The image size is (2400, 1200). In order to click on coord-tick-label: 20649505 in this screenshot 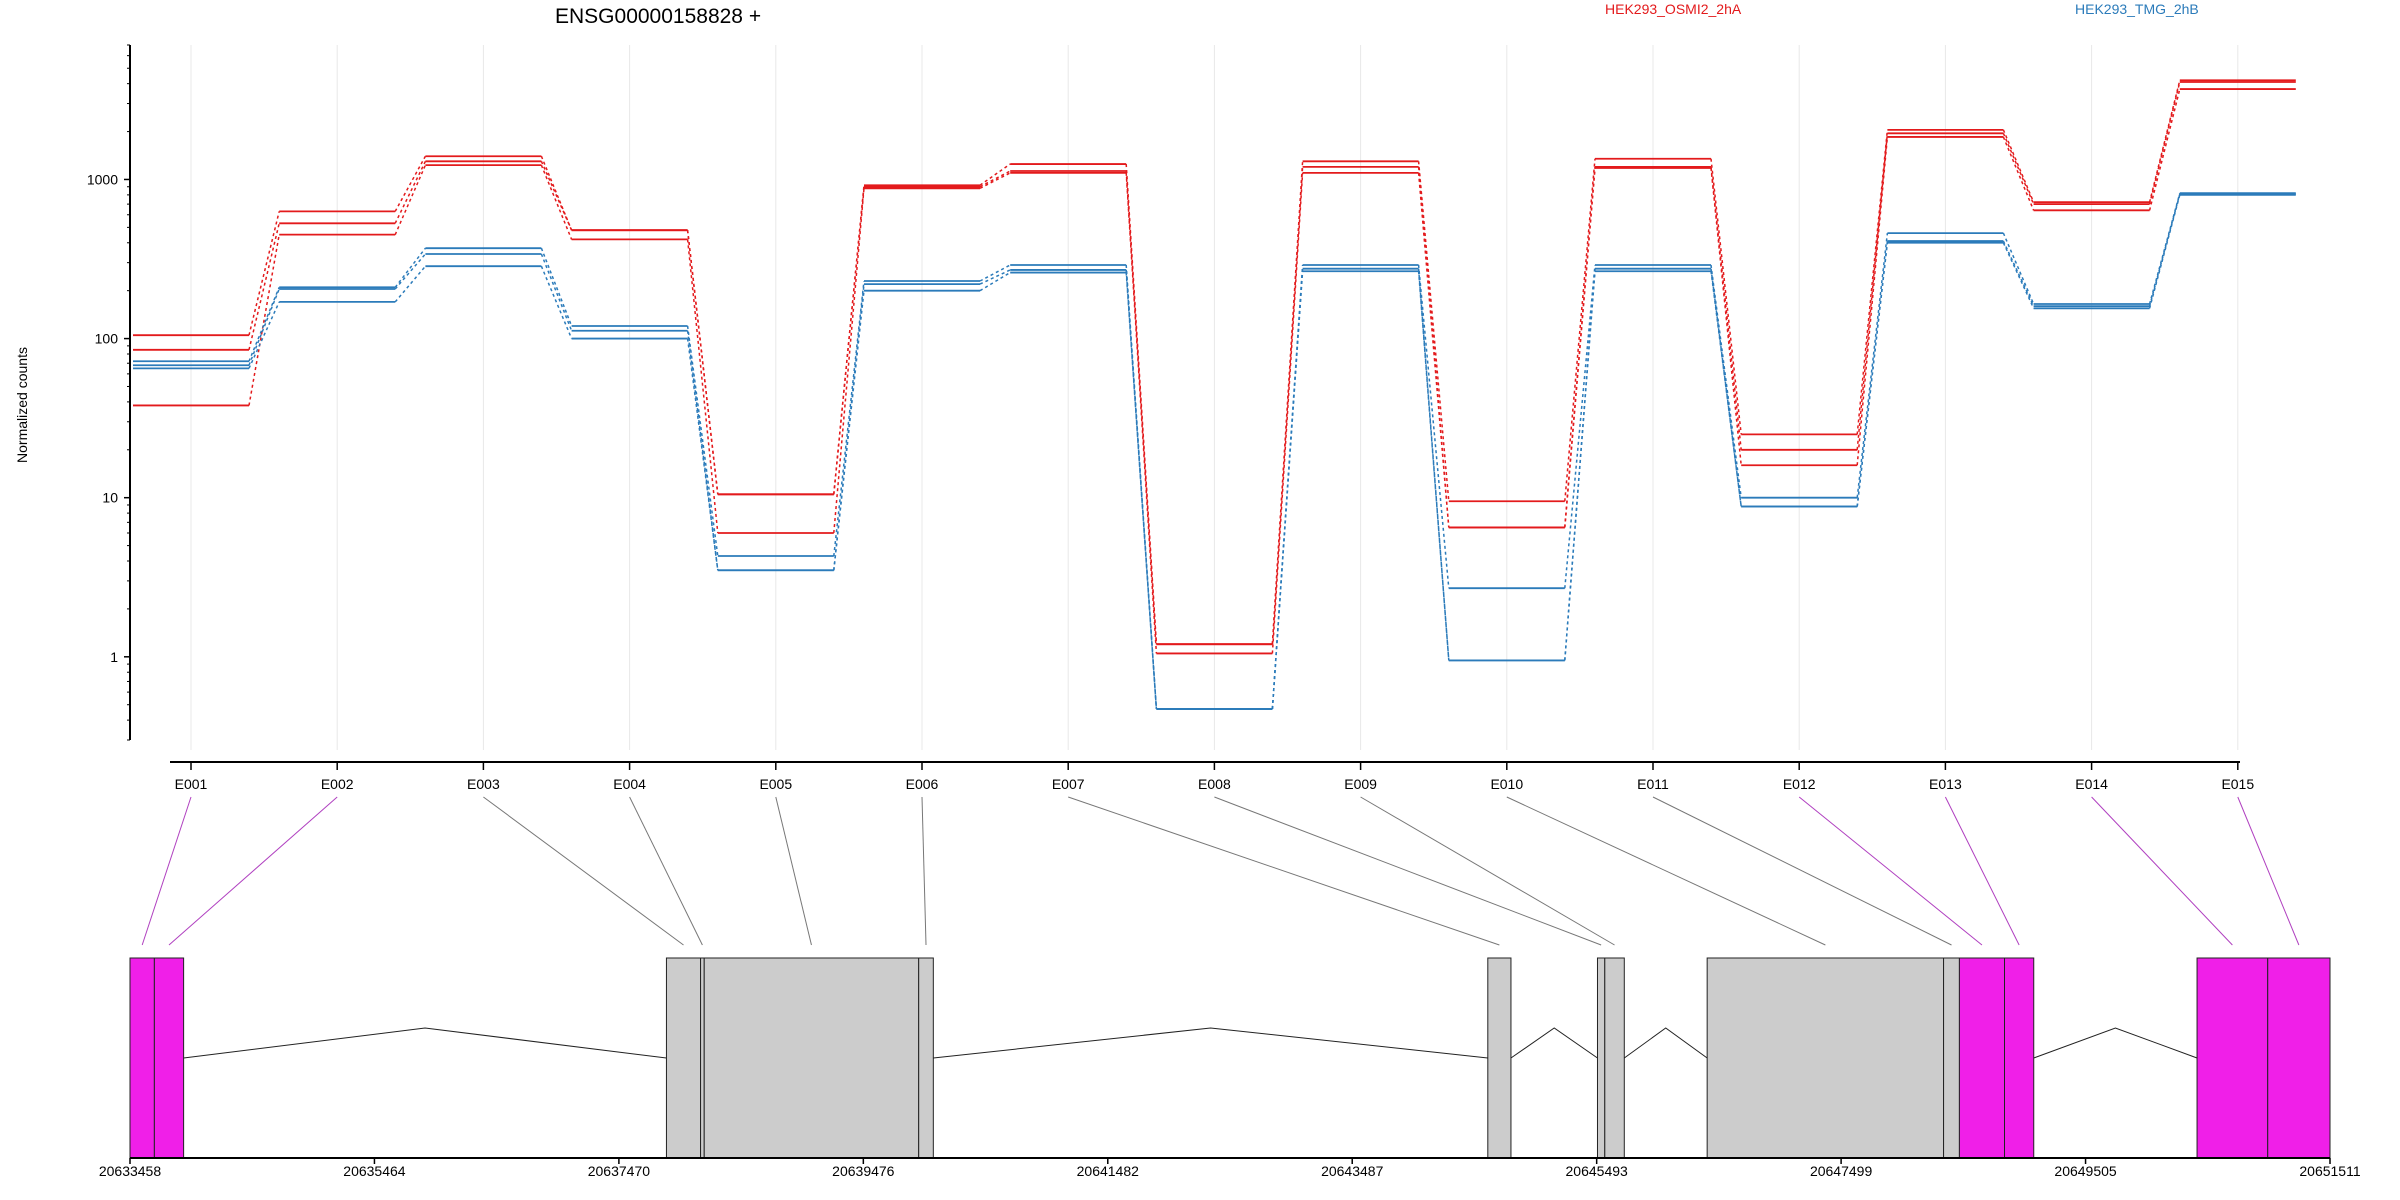, I will do `click(2085, 1171)`.